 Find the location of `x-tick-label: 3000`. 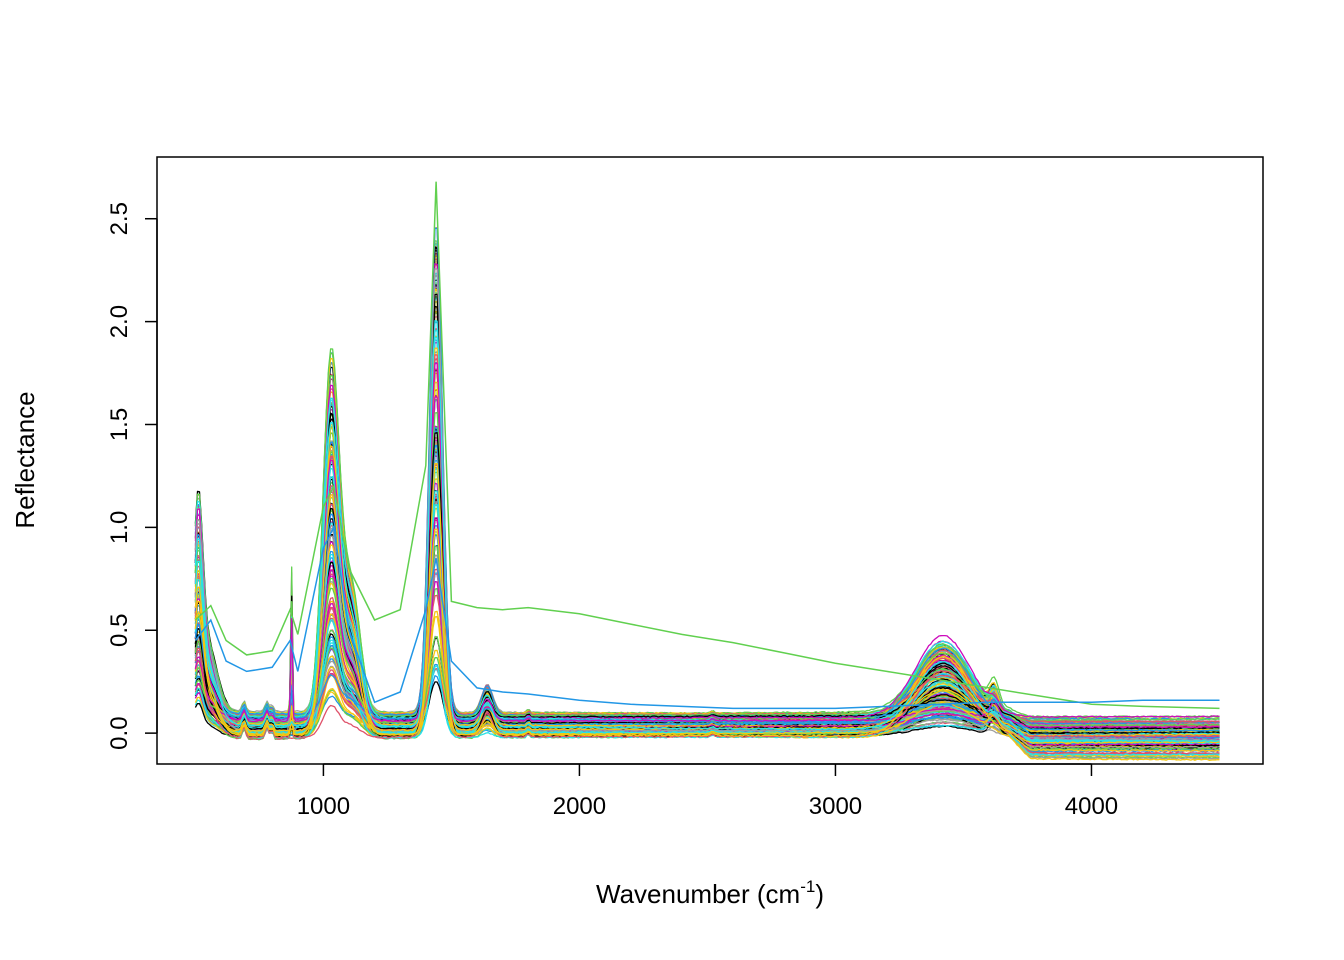

x-tick-label: 3000 is located at coordinates (835, 806).